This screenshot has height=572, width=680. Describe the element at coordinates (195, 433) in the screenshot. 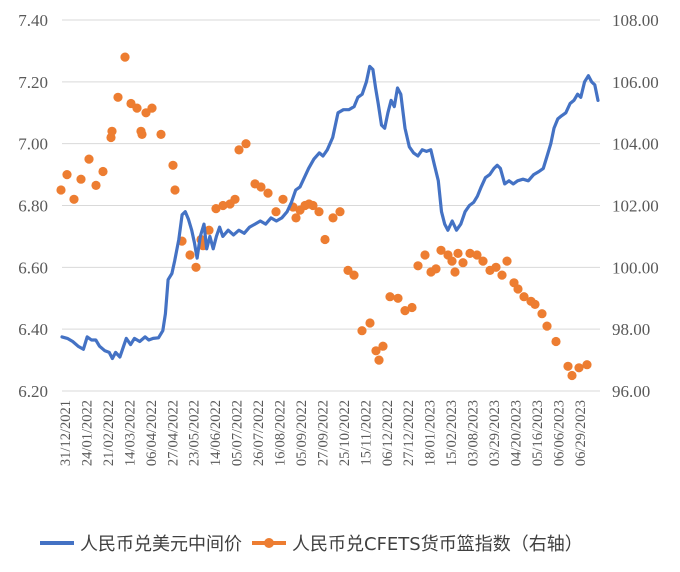

I see `x-axis-tick-label: 23/05/2022` at that location.